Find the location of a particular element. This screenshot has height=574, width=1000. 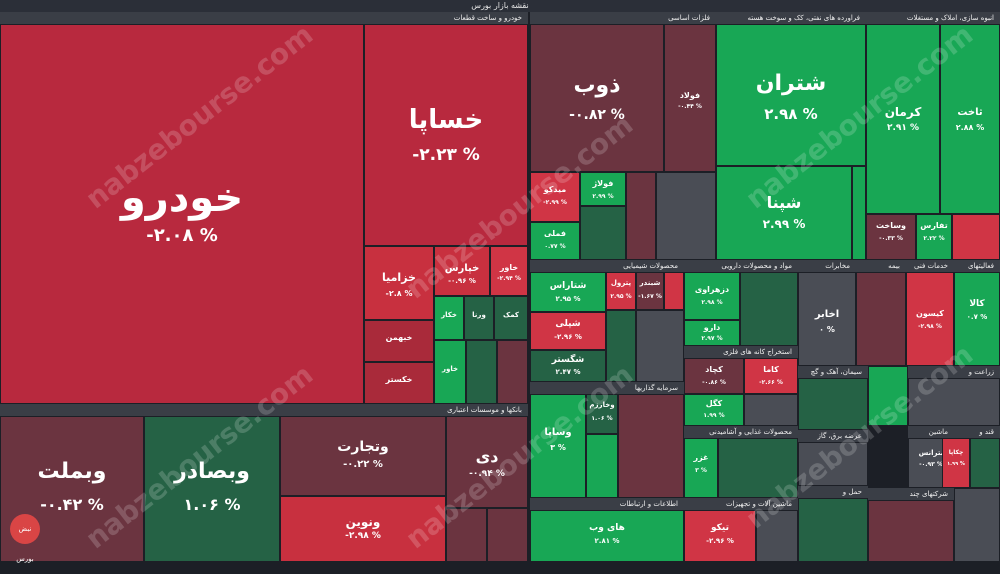

sector-header-auto: خودرو و ساخت قطعات is located at coordinates (264, 18).